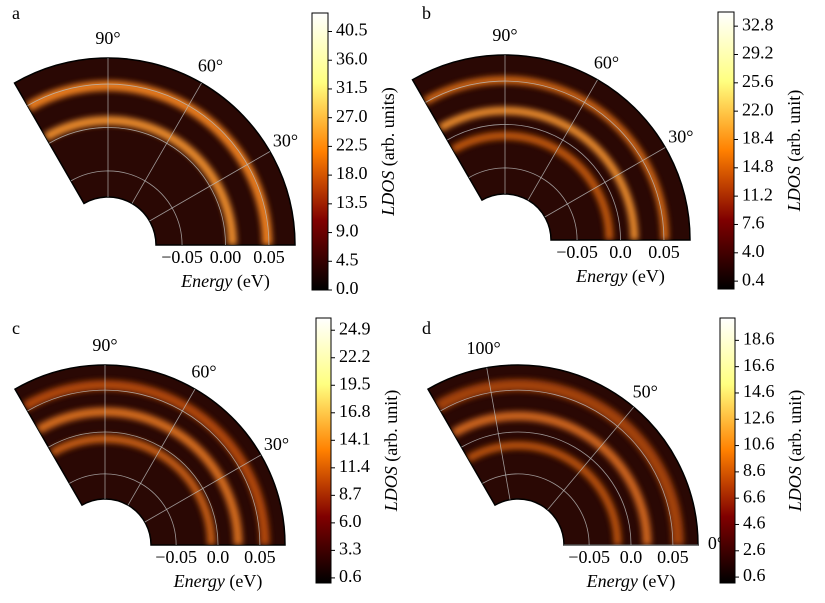  What do you see at coordinates (350, 493) in the screenshot?
I see `colorbar-tick-label: 8.7` at bounding box center [350, 493].